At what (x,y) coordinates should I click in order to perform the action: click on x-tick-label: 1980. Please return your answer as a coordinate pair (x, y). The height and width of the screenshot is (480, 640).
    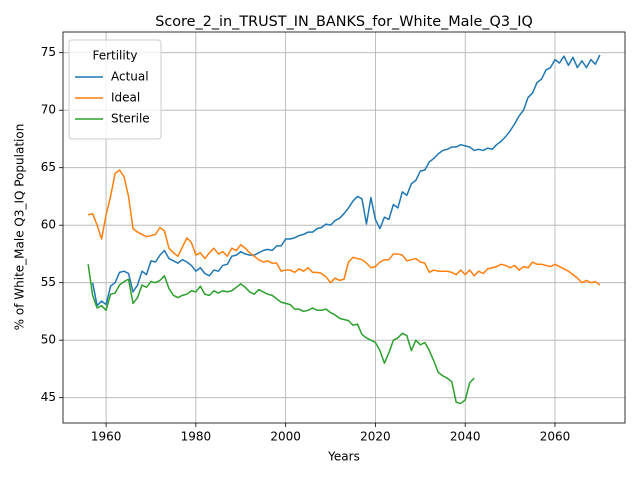
    Looking at the image, I should click on (196, 437).